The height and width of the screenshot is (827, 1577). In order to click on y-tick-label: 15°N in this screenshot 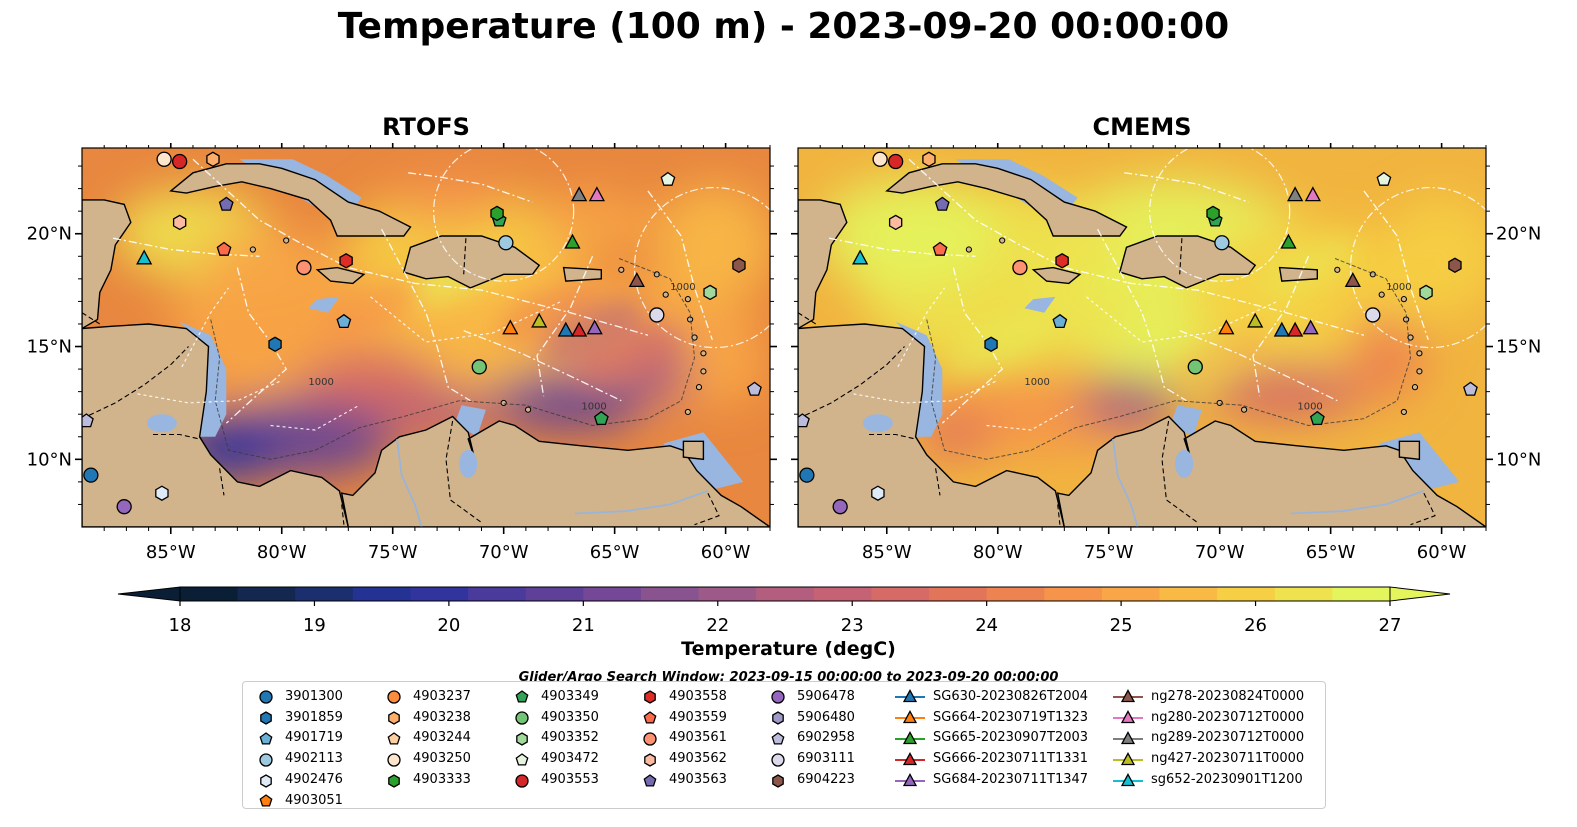, I will do `click(1518, 347)`.